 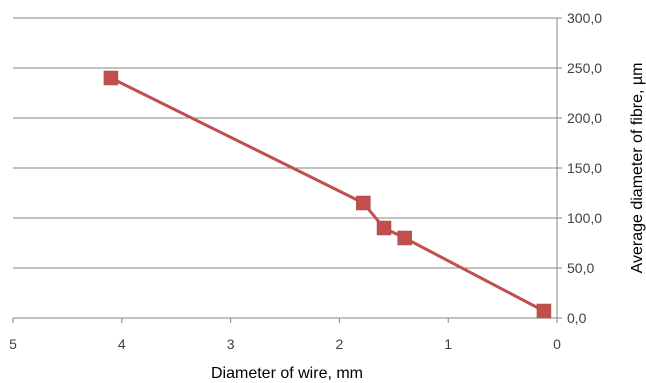 I want to click on y-axis-ticks: 0,0 50,0 100,0 150,0 200,0 250,0 300,0, so click(x=579, y=168).